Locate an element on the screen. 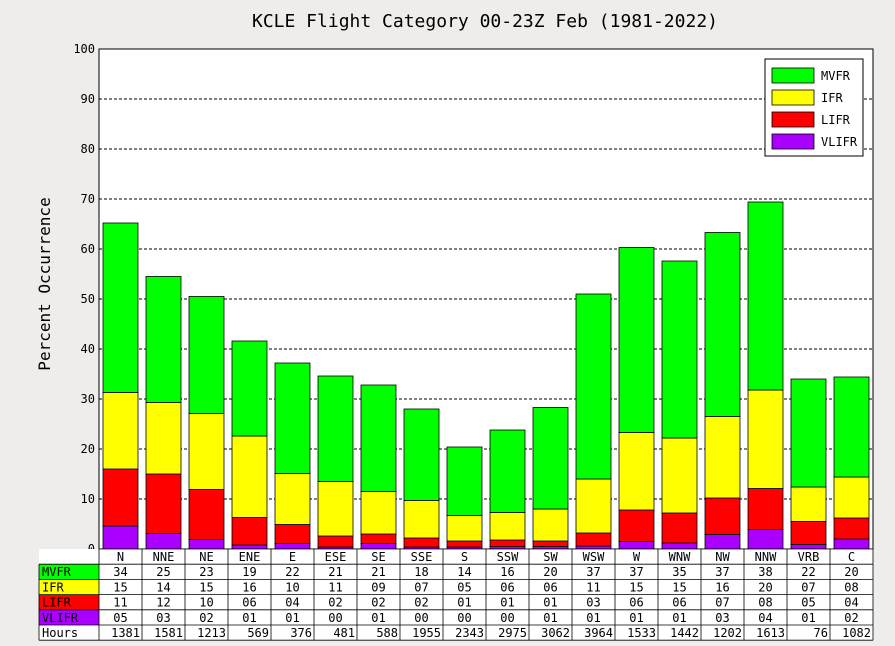 The width and height of the screenshot is (895, 646). bar-mvfr-ne is located at coordinates (206, 355).